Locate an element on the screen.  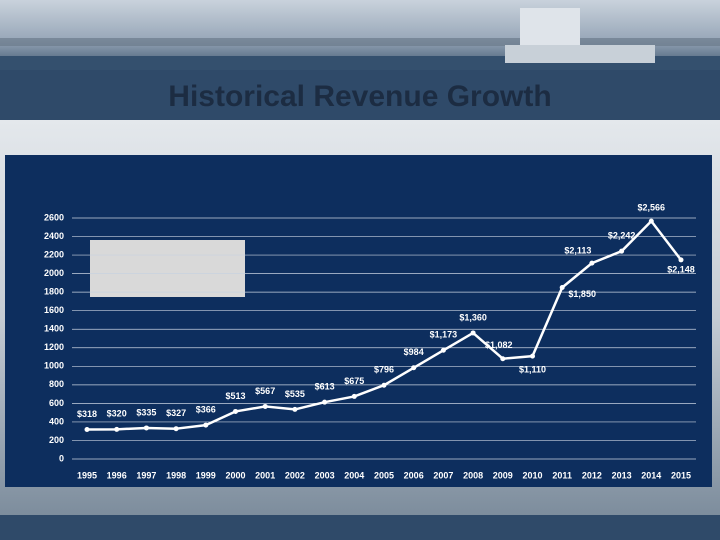
x-tick-label: 2008 is located at coordinates (473, 475).